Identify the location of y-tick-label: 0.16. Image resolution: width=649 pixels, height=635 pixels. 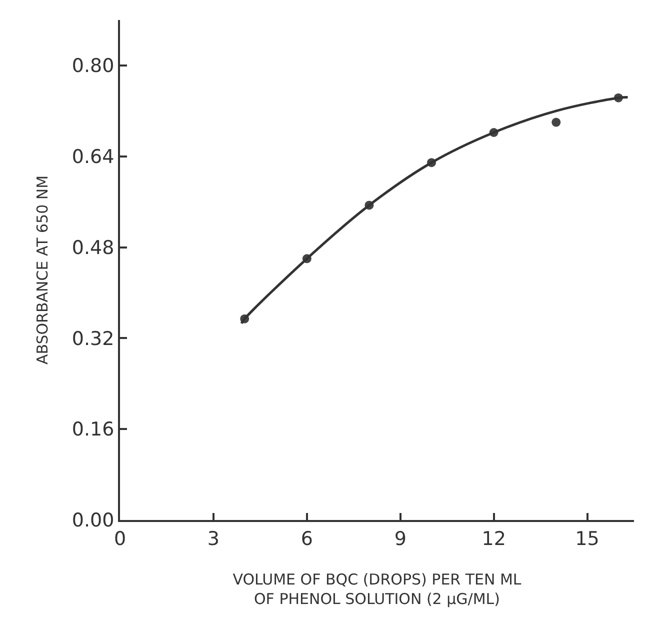
(93, 429).